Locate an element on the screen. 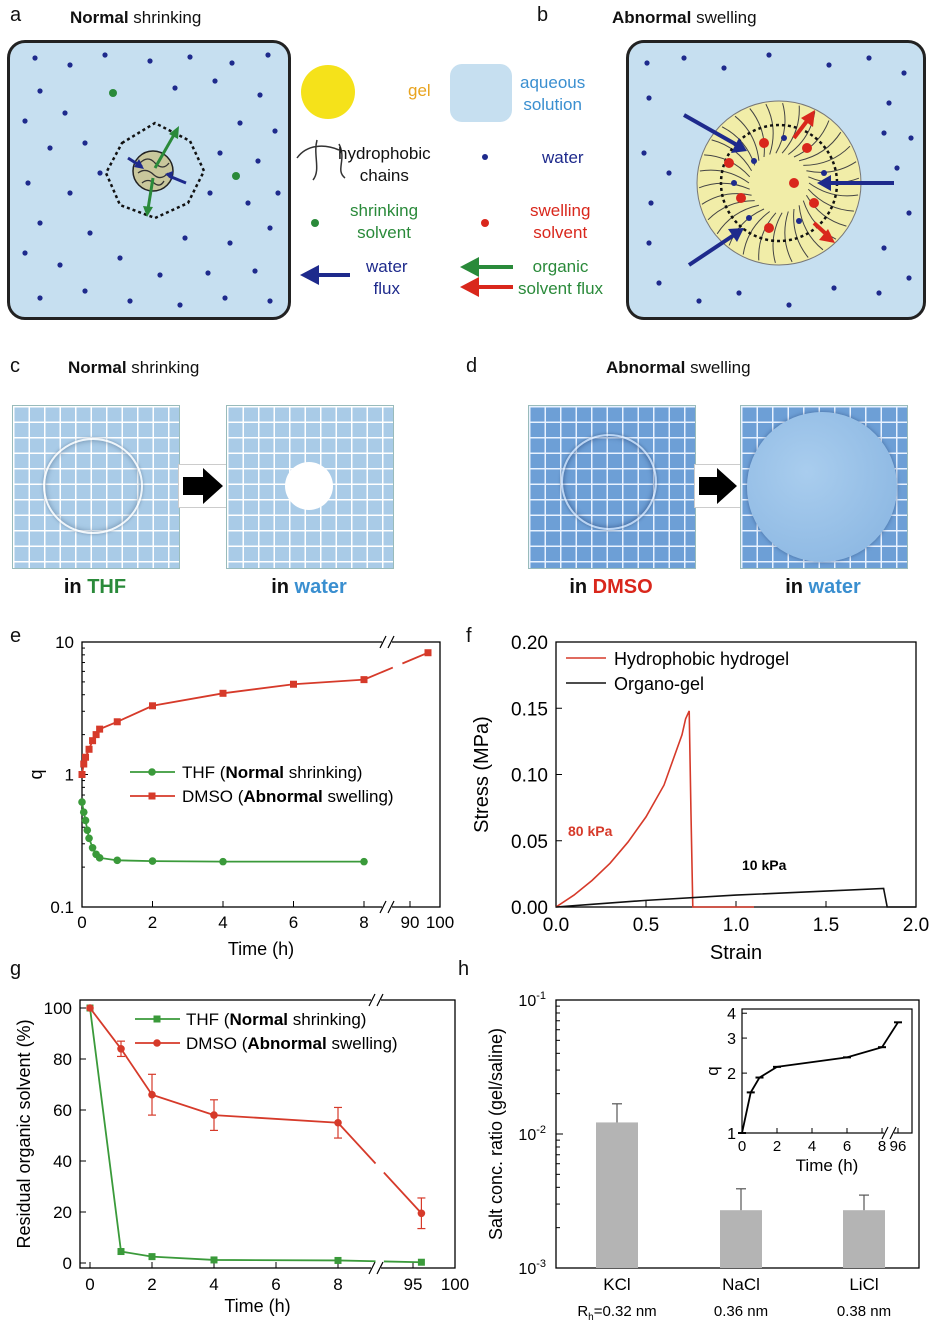 The width and height of the screenshot is (934, 1326). legend-gel: gel is located at coordinates (419, 90).